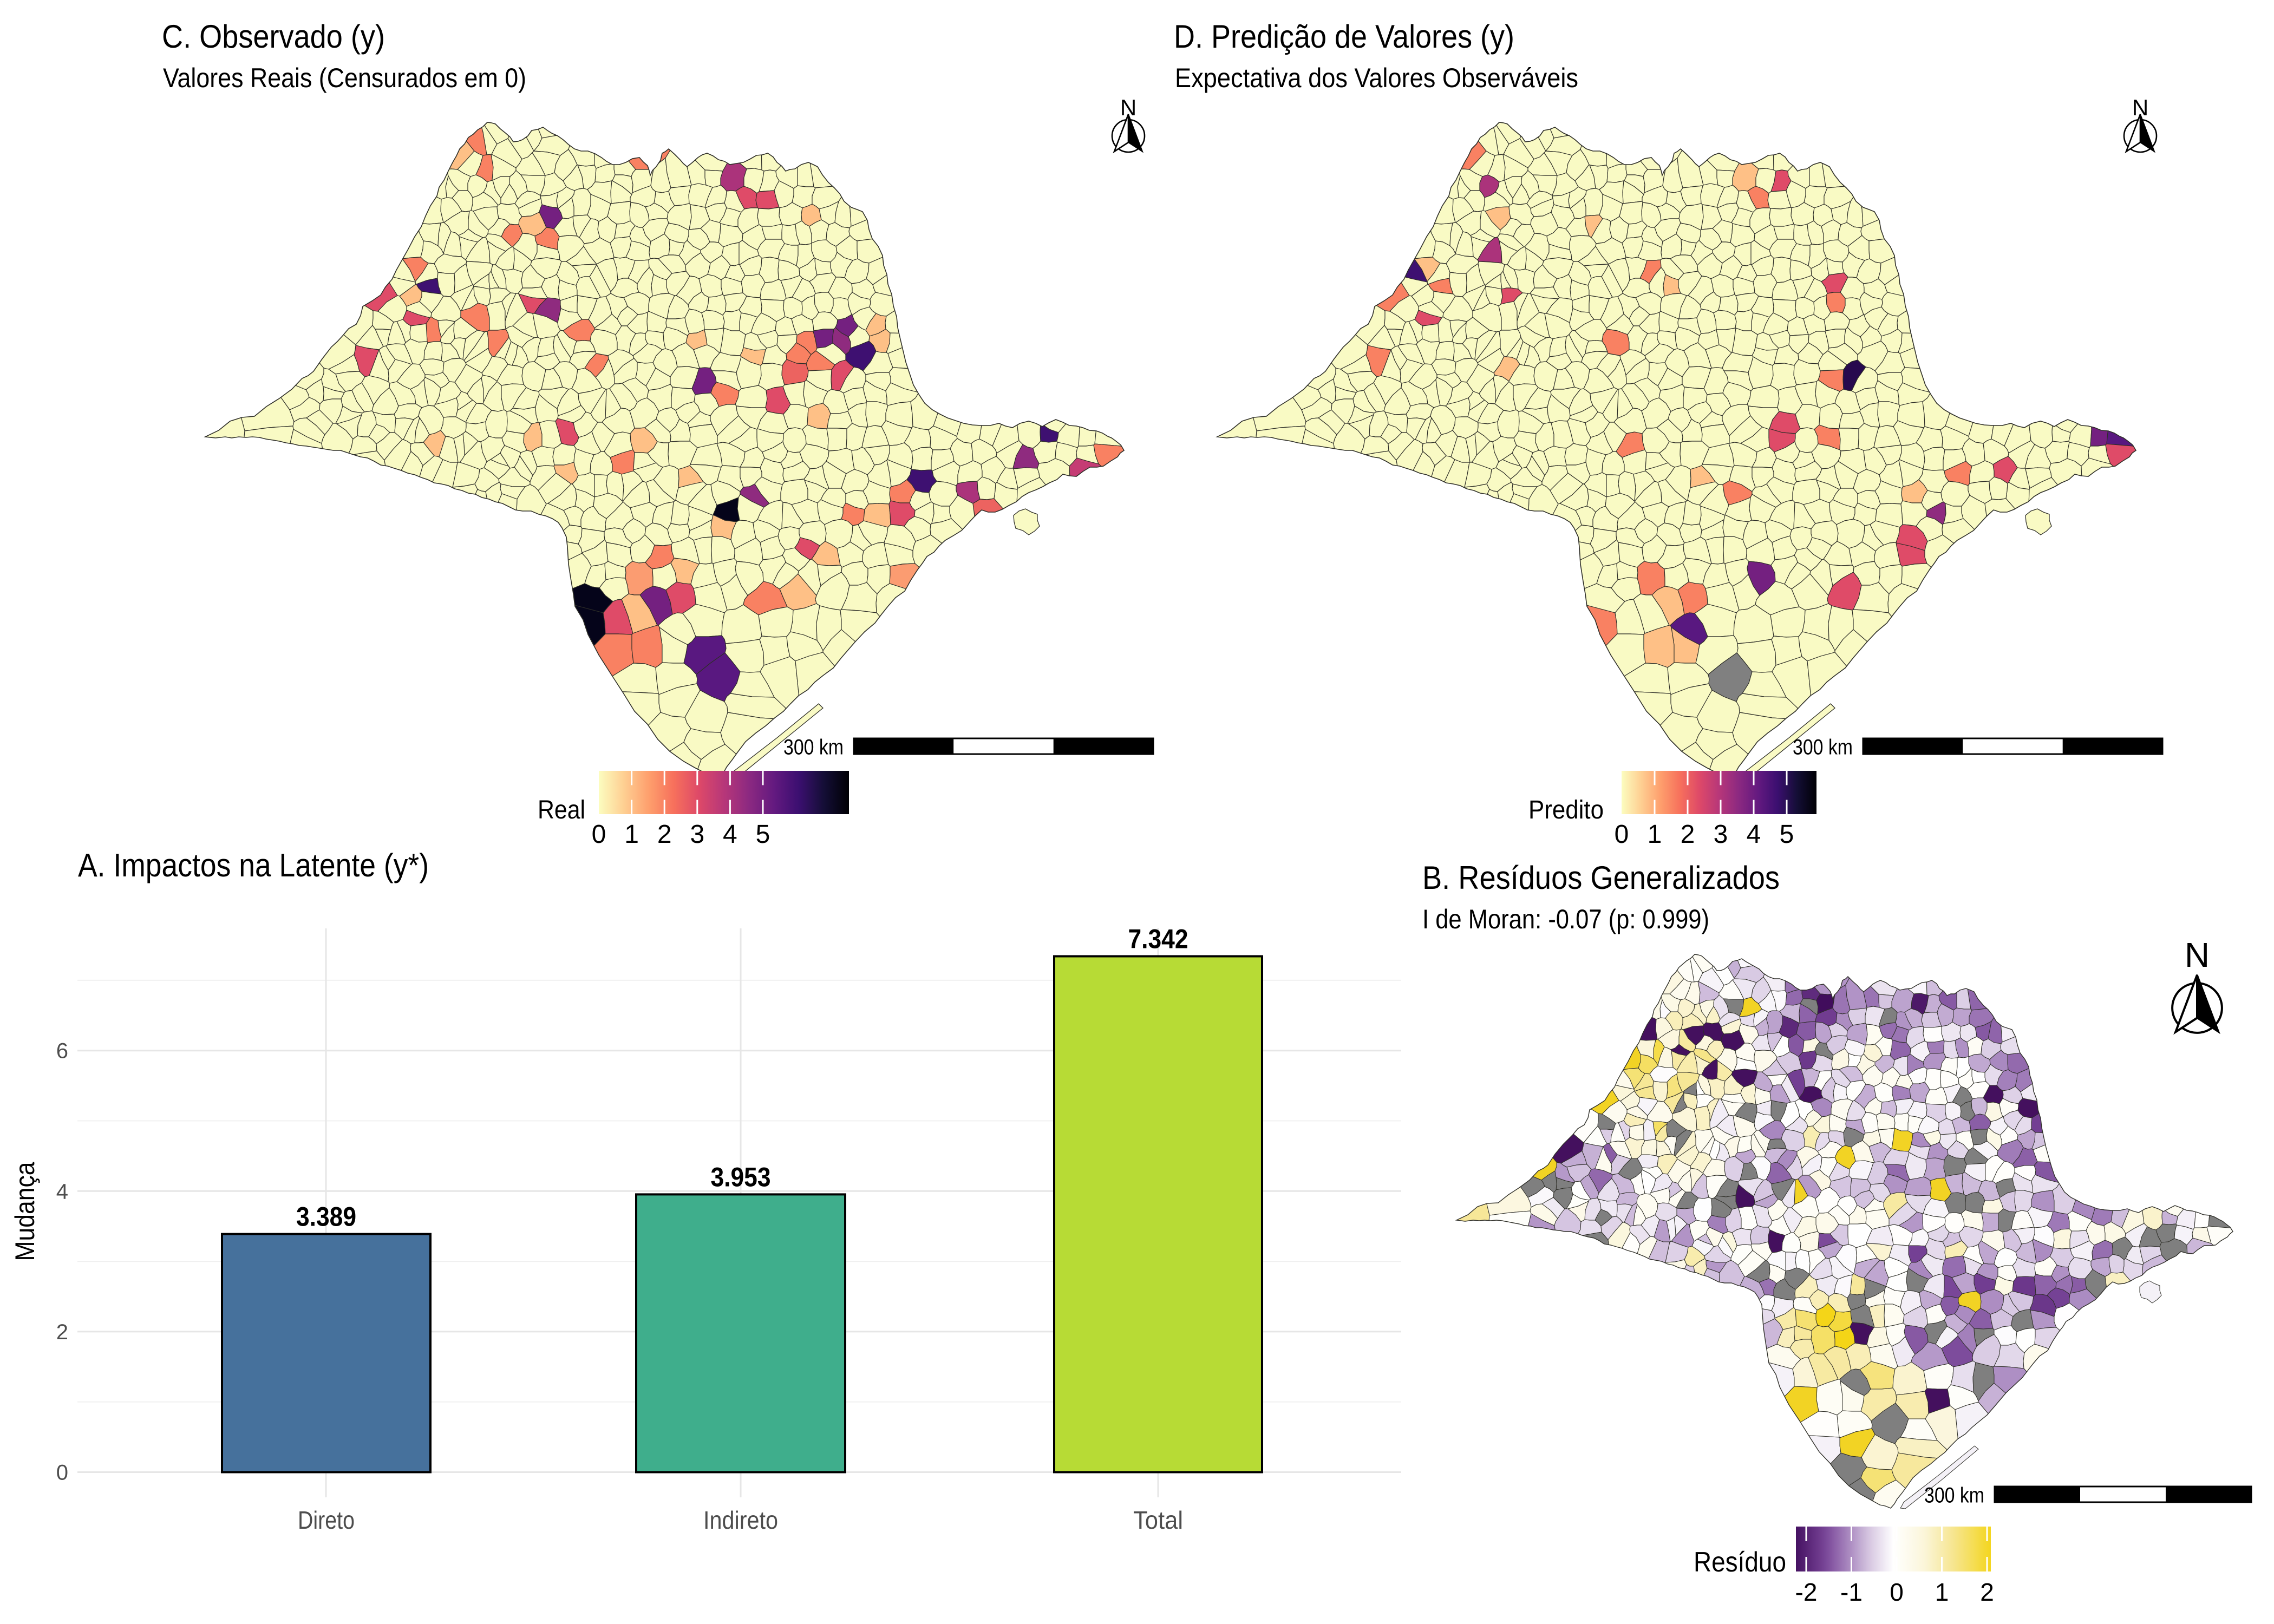 The width and height of the screenshot is (2274, 1624). Describe the element at coordinates (1565, 919) in the screenshot. I see `svg-text: I de Moran: -0.07 (p: 0.999)` at that location.